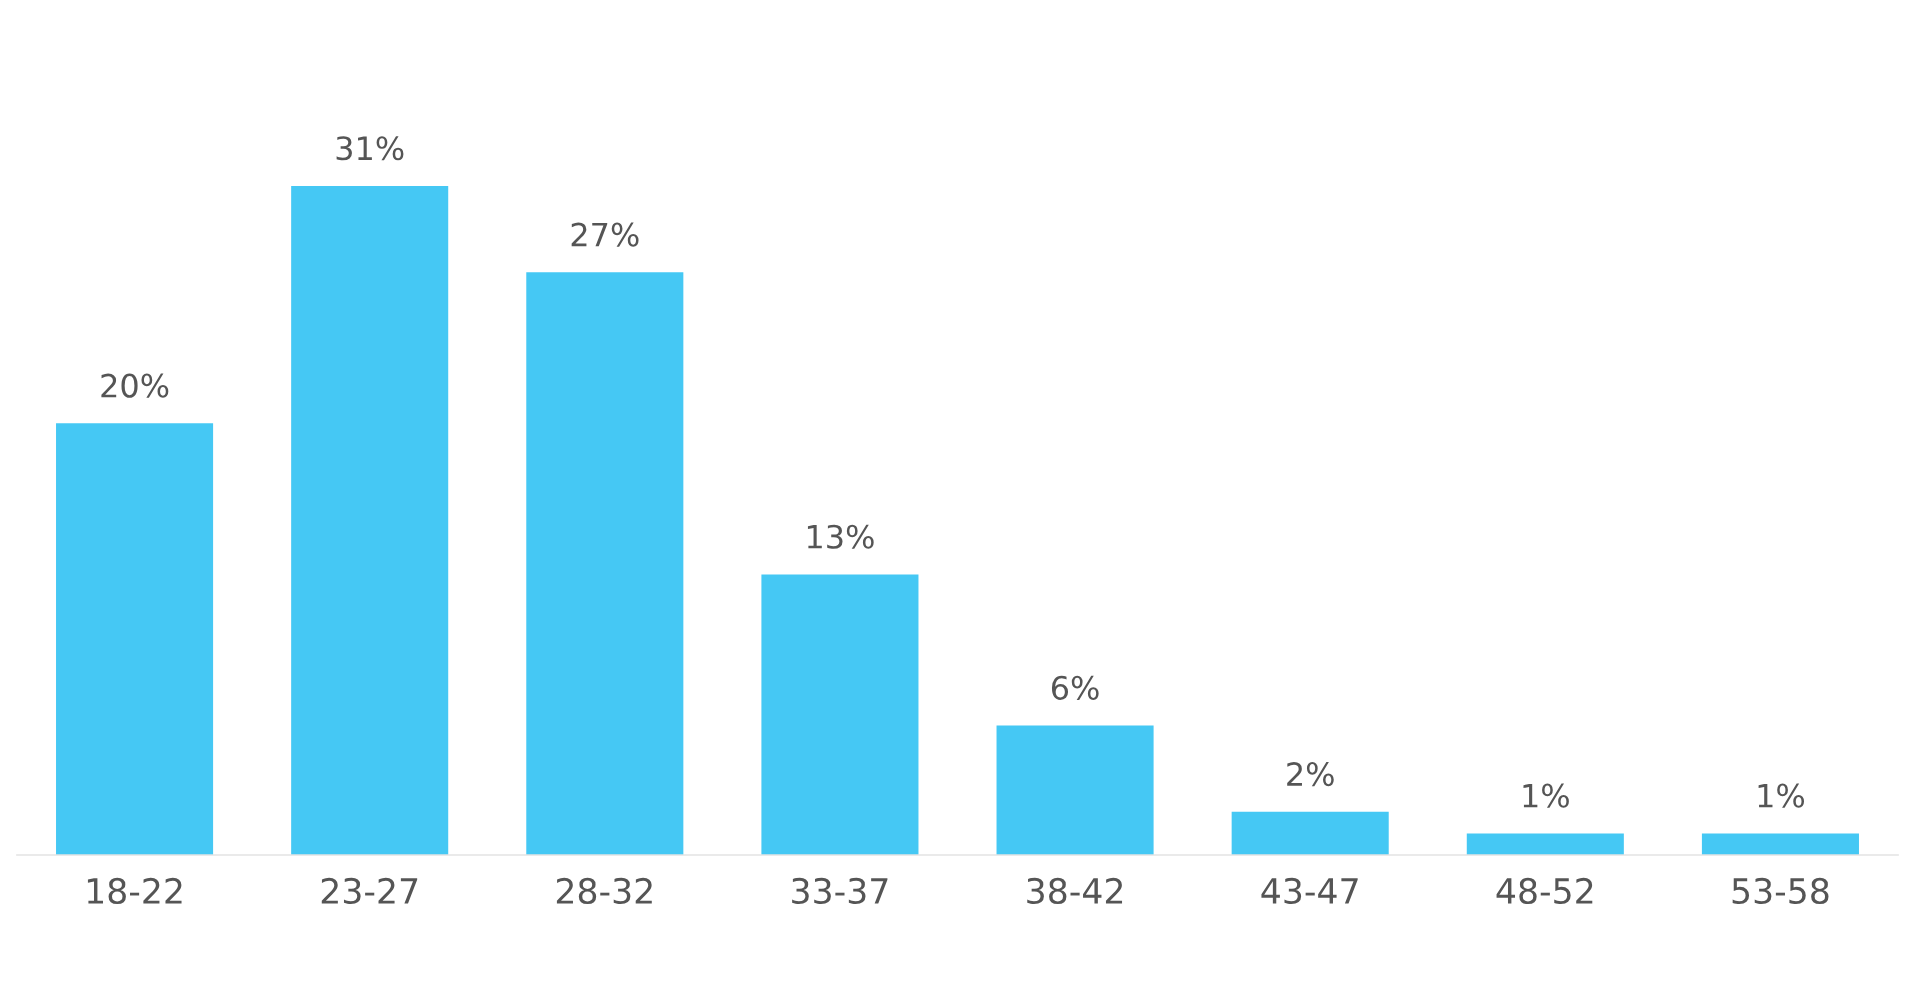 The height and width of the screenshot is (998, 1920). What do you see at coordinates (840, 891) in the screenshot?
I see `x-tick-label: 33-37` at bounding box center [840, 891].